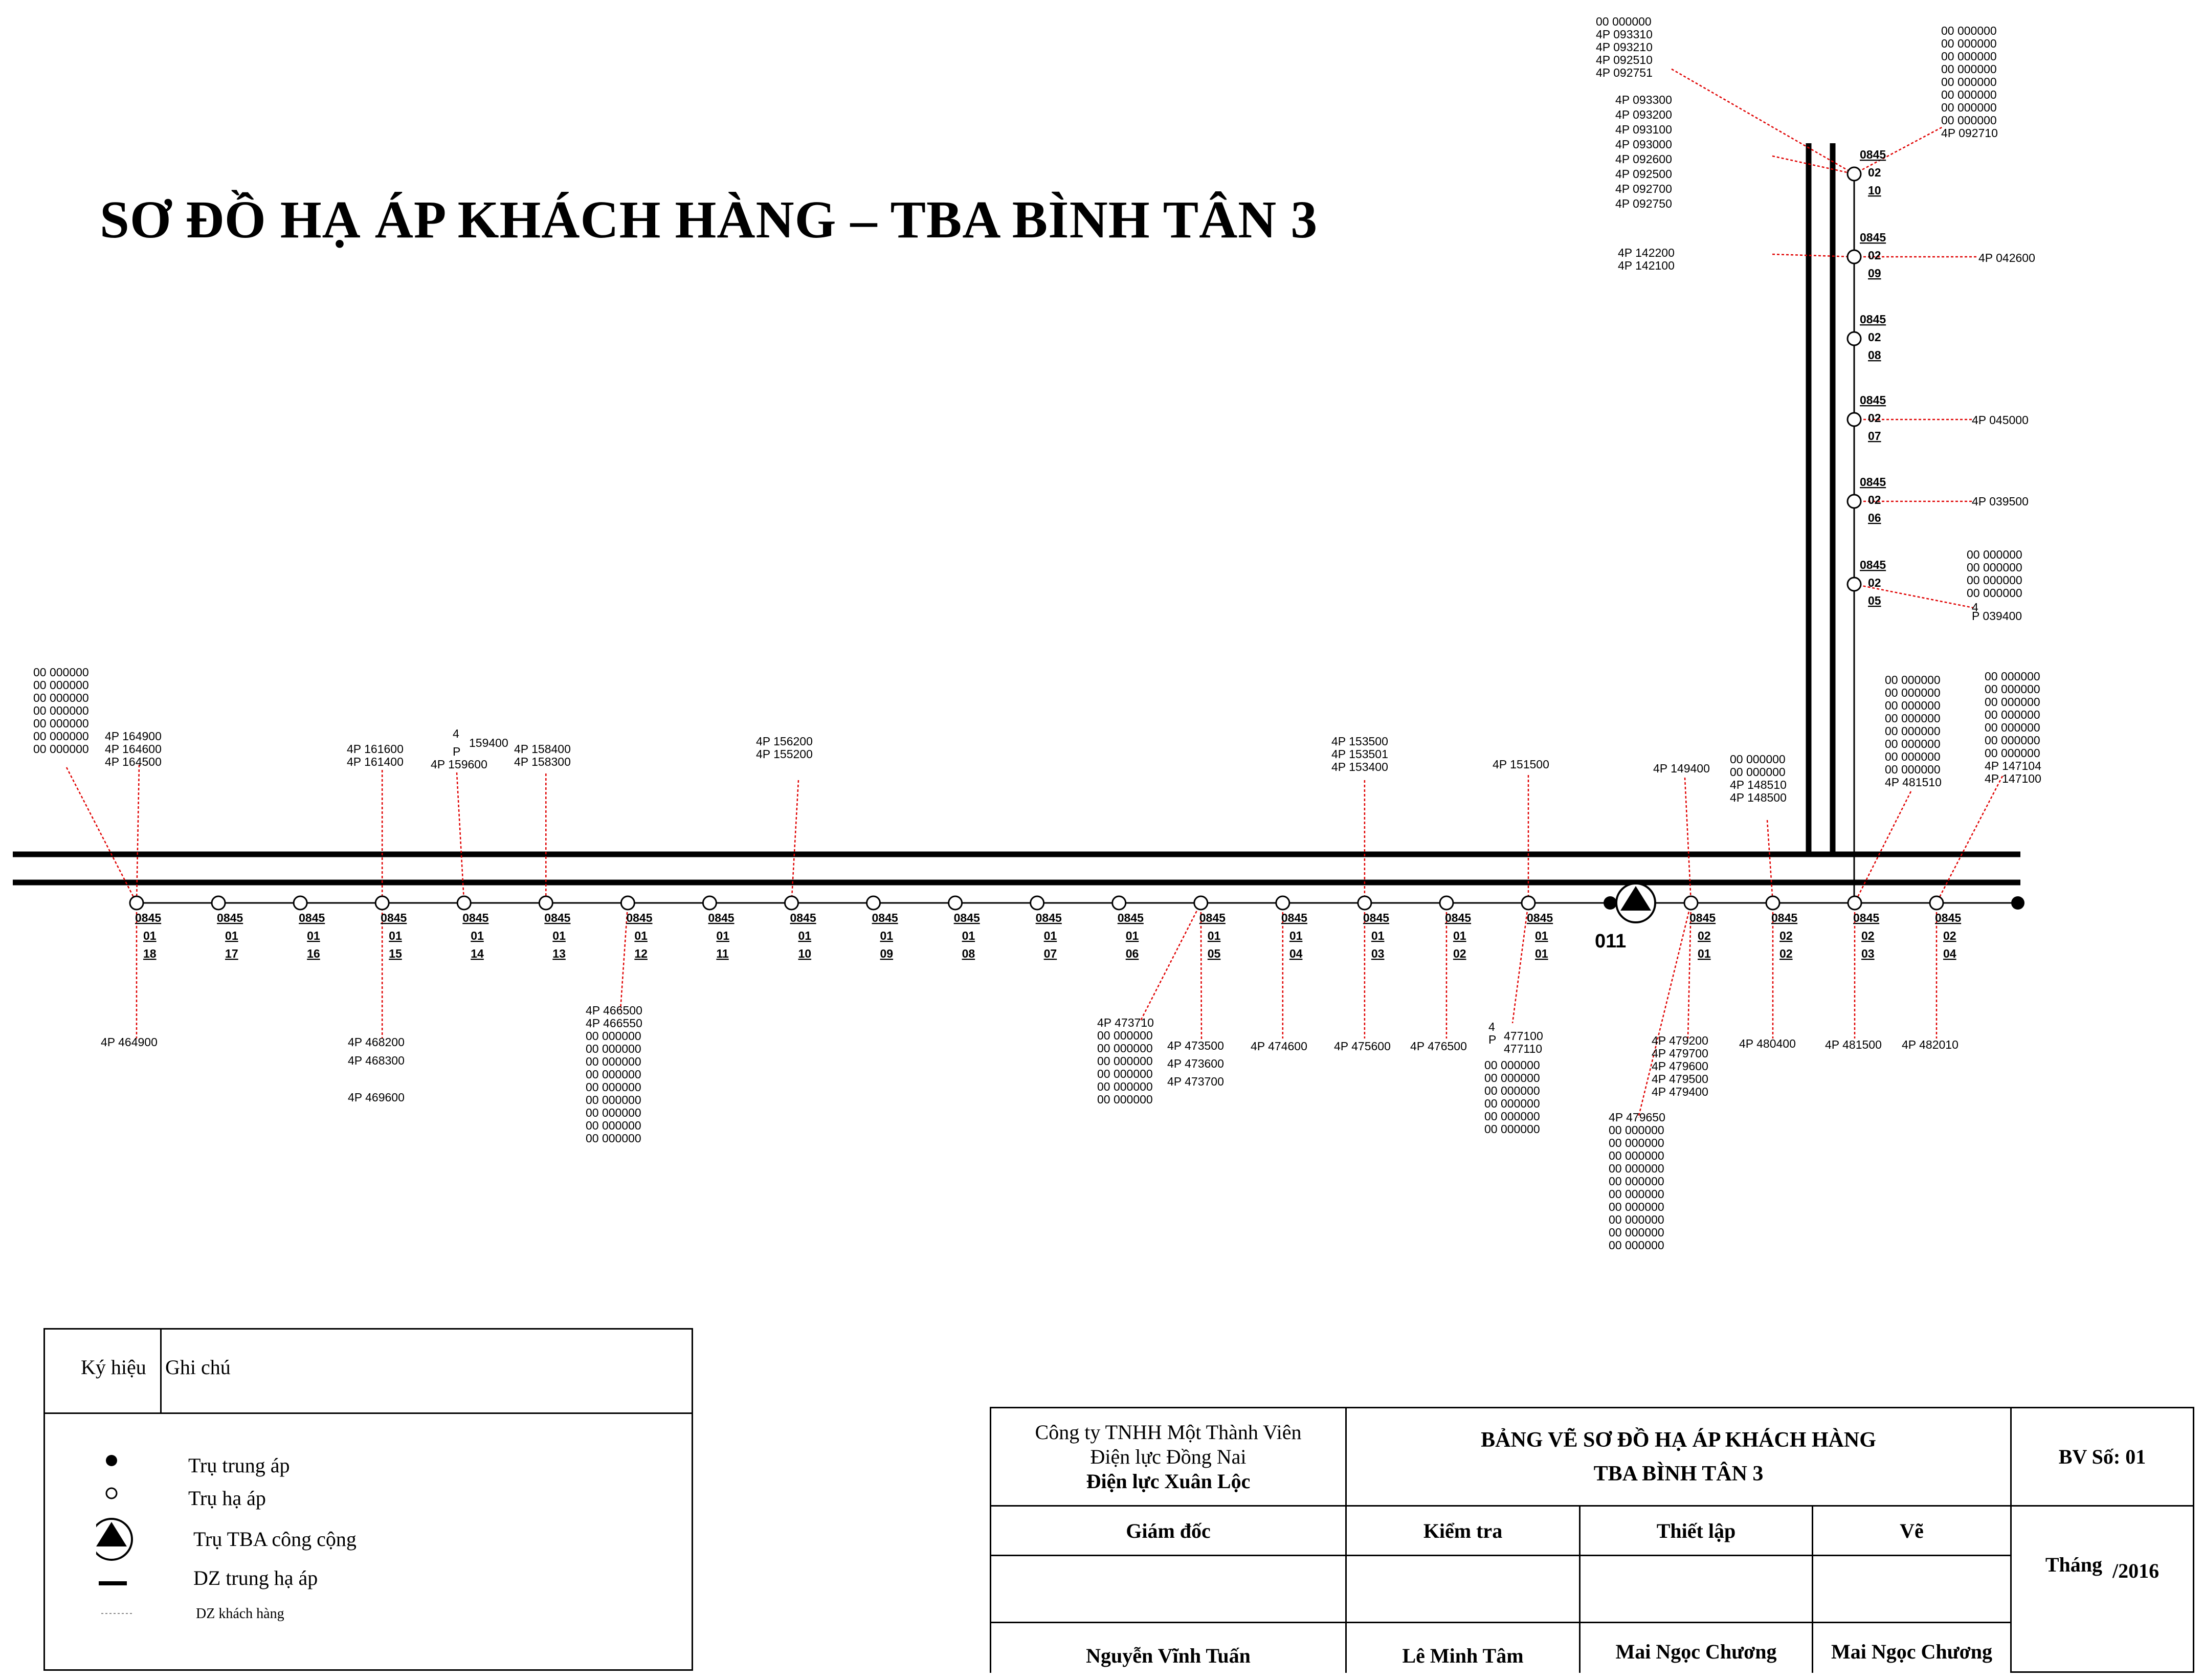 The height and width of the screenshot is (1680, 2203). What do you see at coordinates (1637, 1117) in the screenshot?
I see `customer-code: 4P 479650` at bounding box center [1637, 1117].